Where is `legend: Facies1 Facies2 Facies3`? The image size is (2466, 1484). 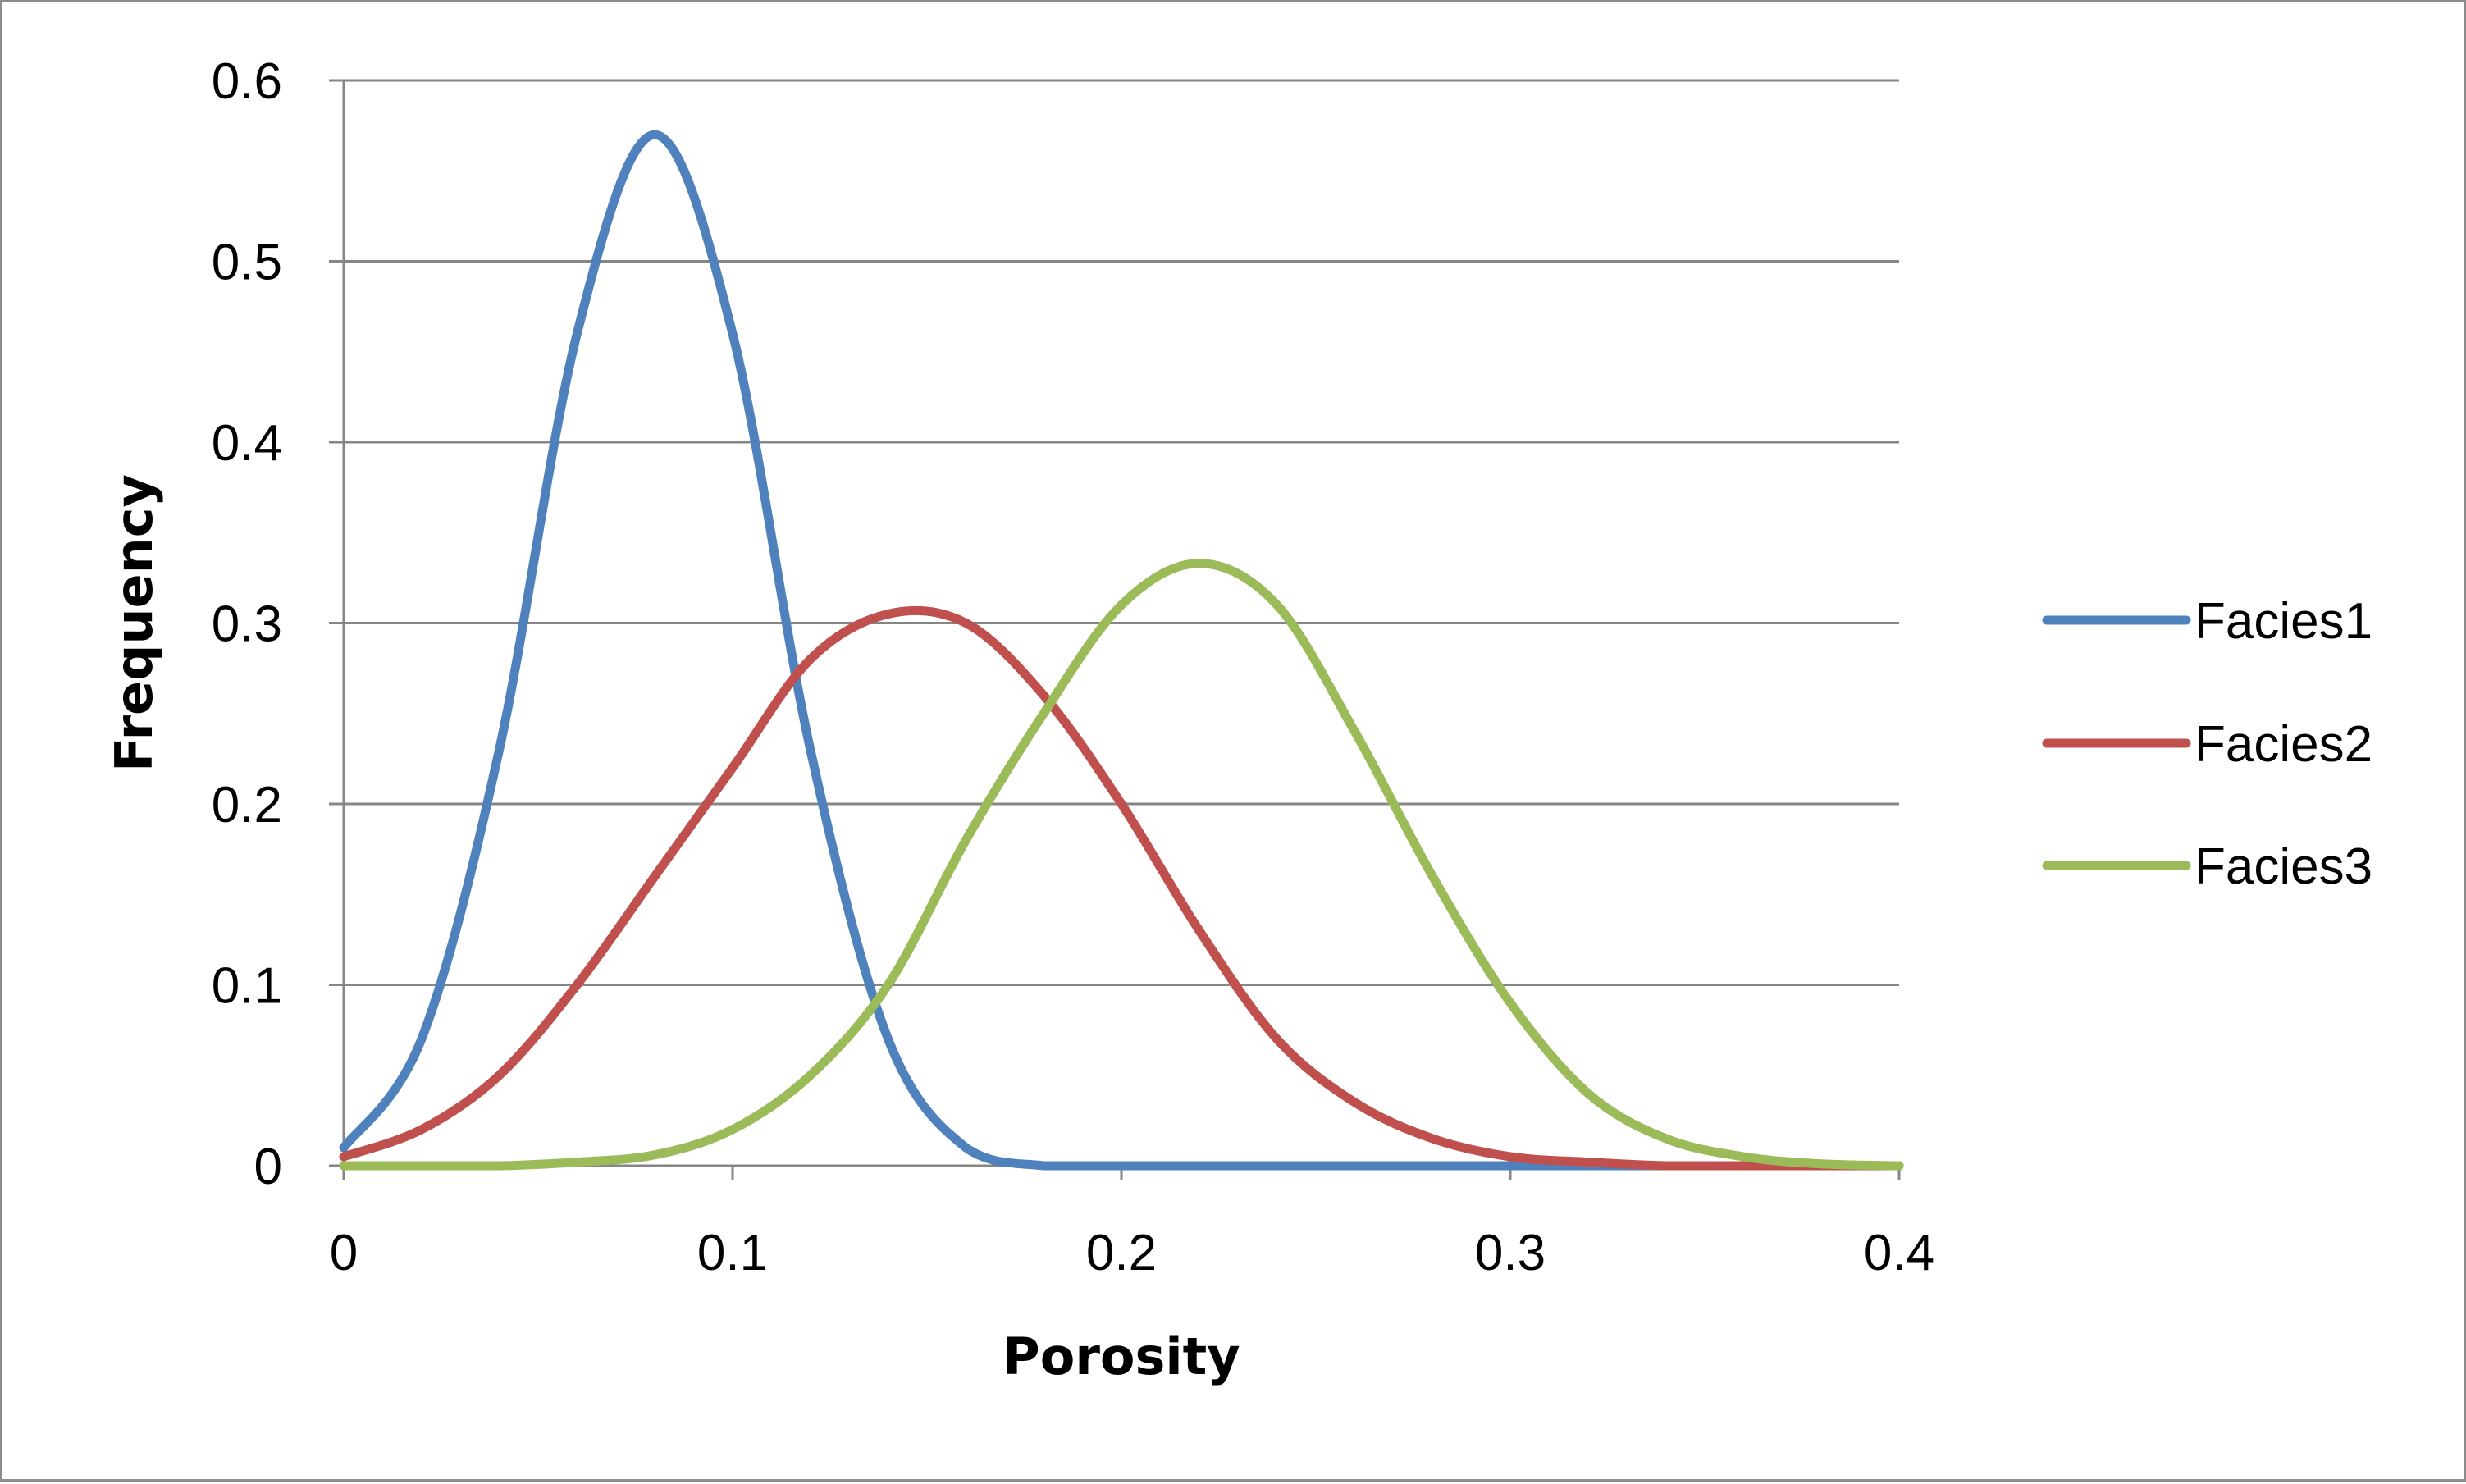
legend: Facies1 Facies2 Facies3 is located at coordinates (2207, 744).